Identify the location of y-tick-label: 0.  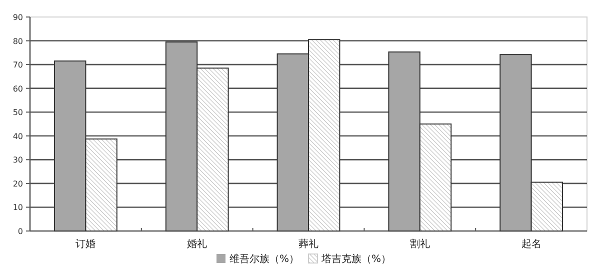
(20, 231).